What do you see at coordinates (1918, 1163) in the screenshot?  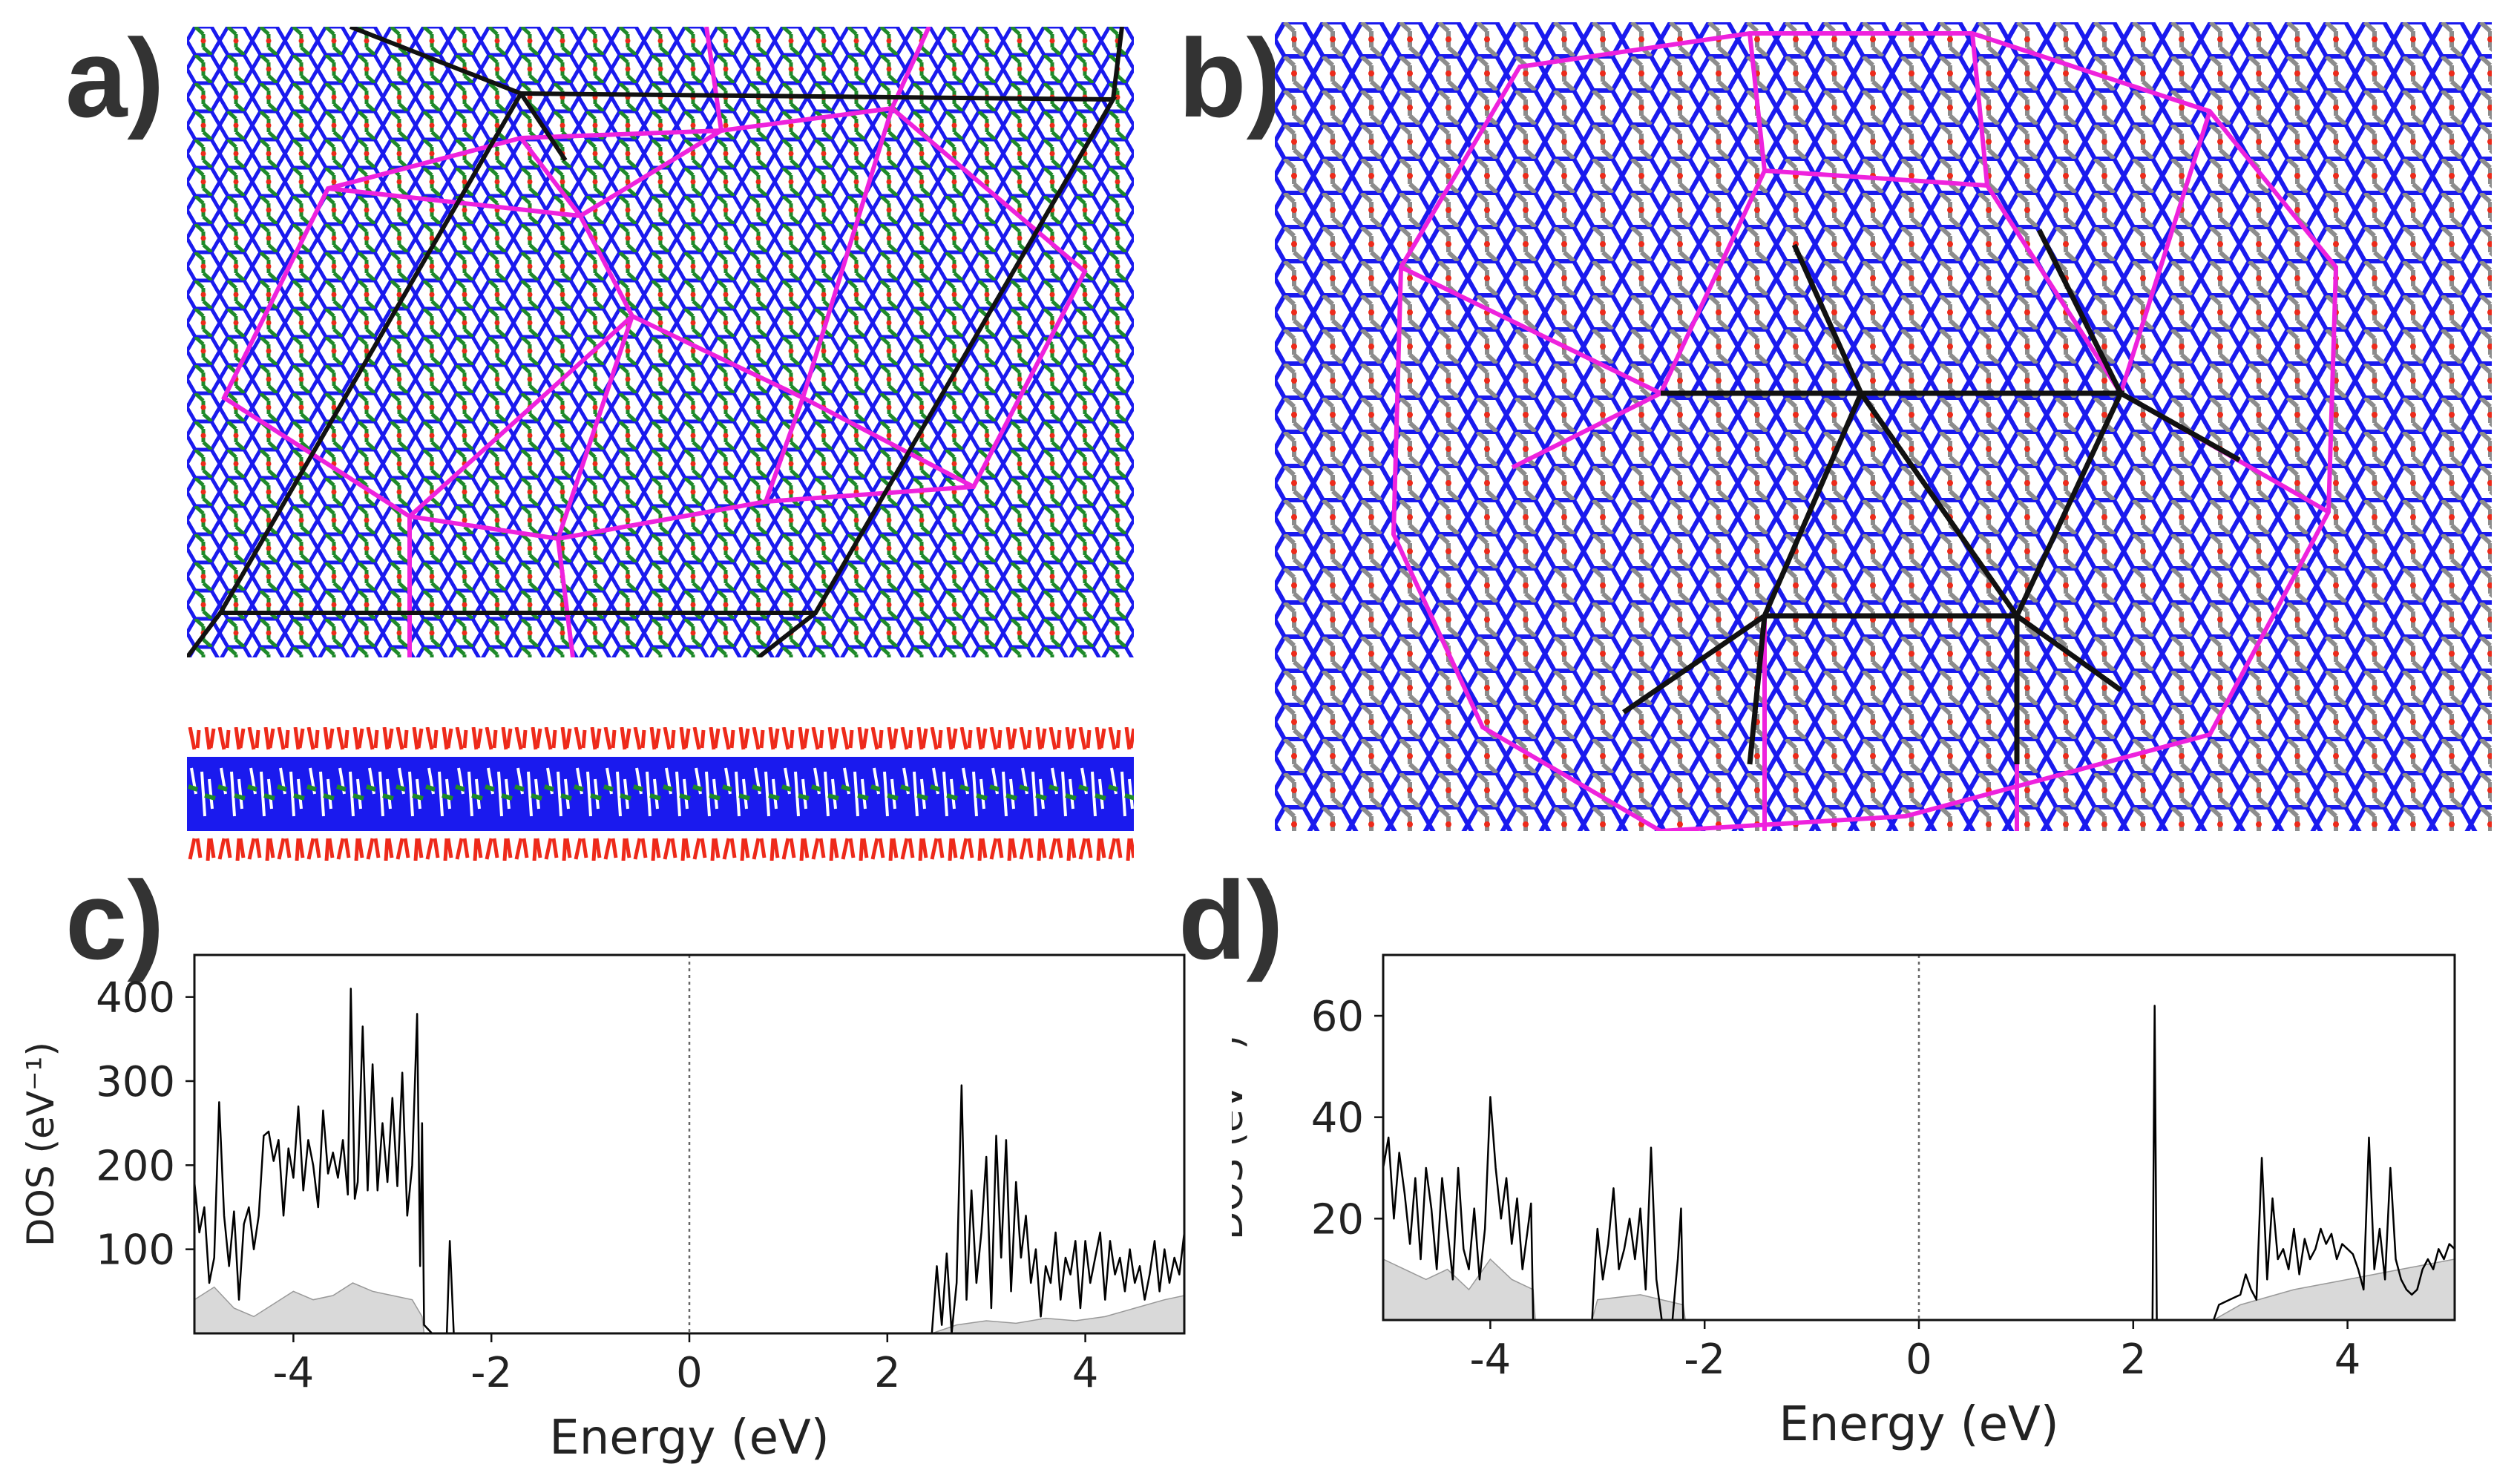 I see `dos-total-line-d` at bounding box center [1918, 1163].